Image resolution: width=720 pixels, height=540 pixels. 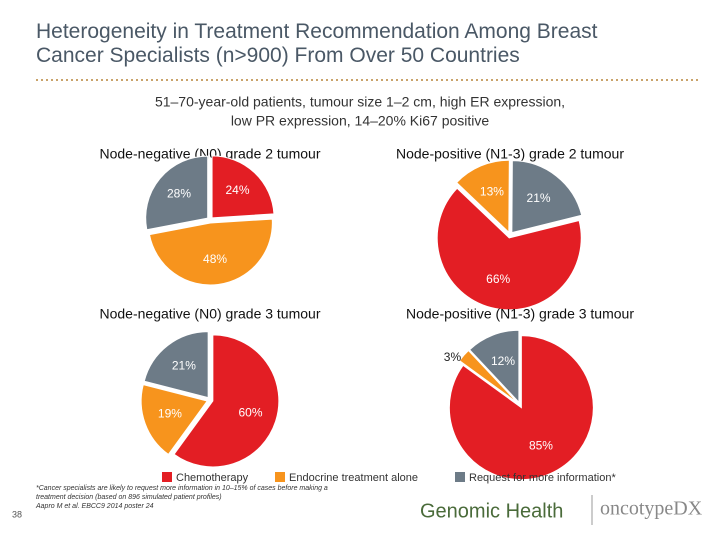 What do you see at coordinates (215, 259) in the screenshot?
I see `data-label: 48%` at bounding box center [215, 259].